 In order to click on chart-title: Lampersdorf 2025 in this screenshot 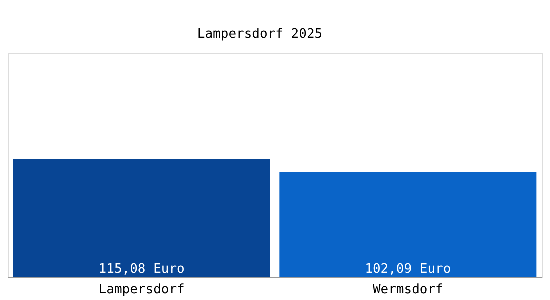, I will do `click(260, 34)`.